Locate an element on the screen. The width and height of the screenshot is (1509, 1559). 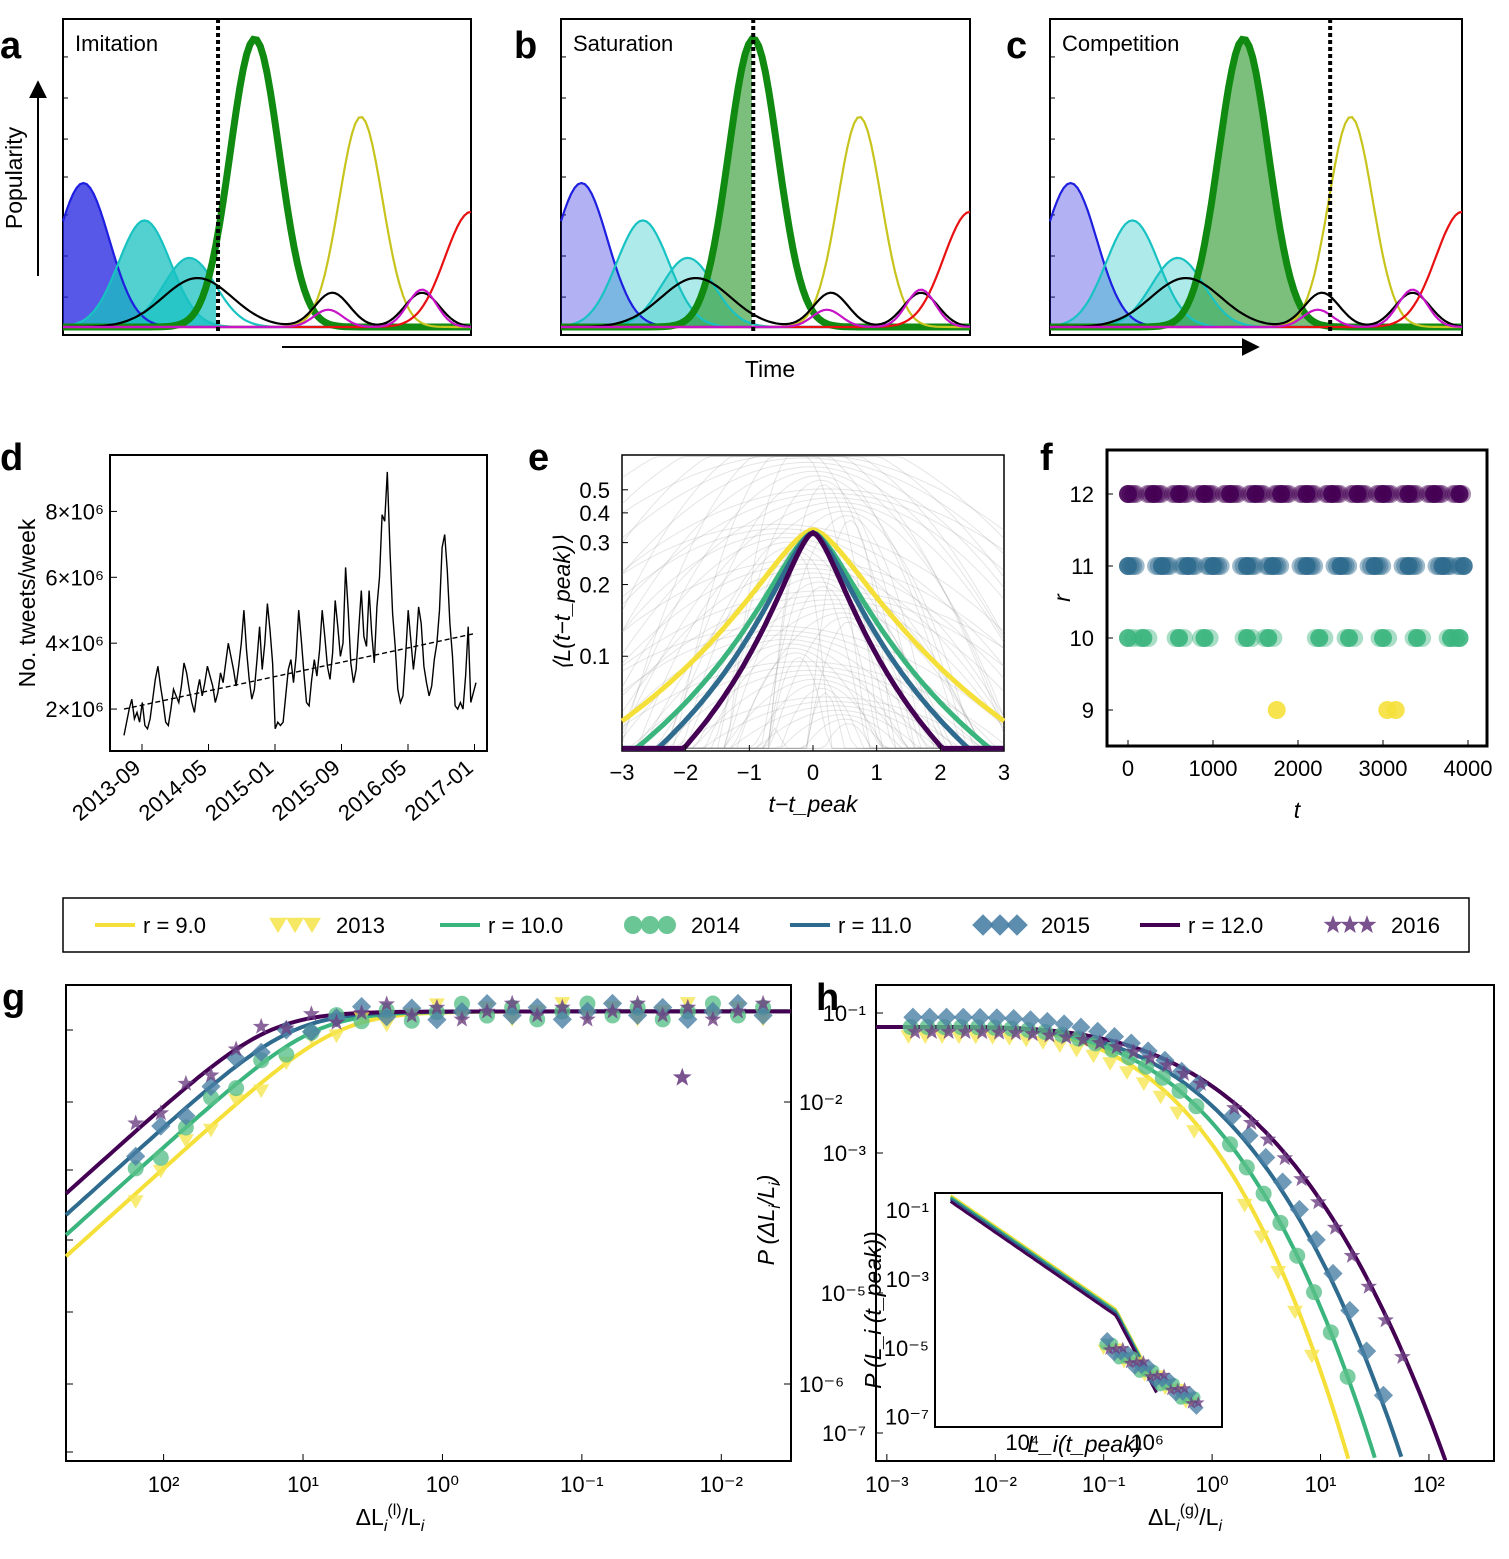
panel-label-b: b is located at coordinates (525, 46).